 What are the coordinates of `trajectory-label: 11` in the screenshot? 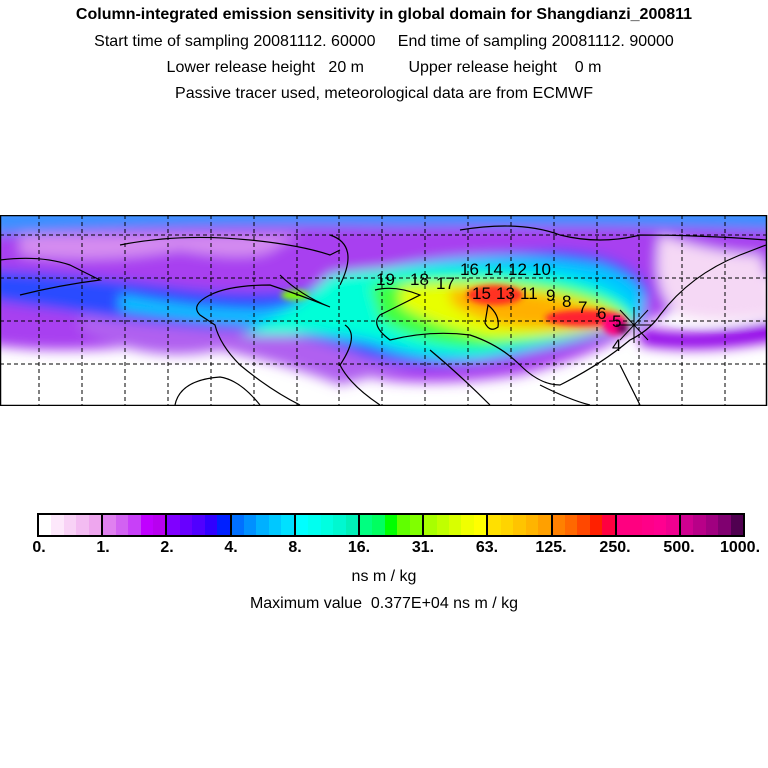 It's located at (529, 293).